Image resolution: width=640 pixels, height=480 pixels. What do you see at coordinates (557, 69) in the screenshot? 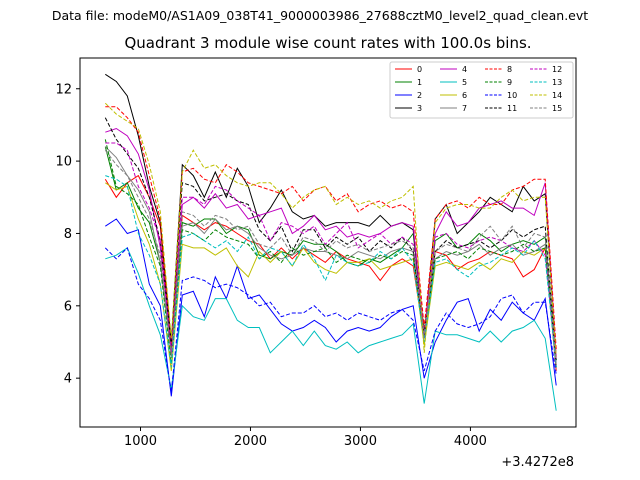
I see `legend-label-12: 12` at bounding box center [557, 69].